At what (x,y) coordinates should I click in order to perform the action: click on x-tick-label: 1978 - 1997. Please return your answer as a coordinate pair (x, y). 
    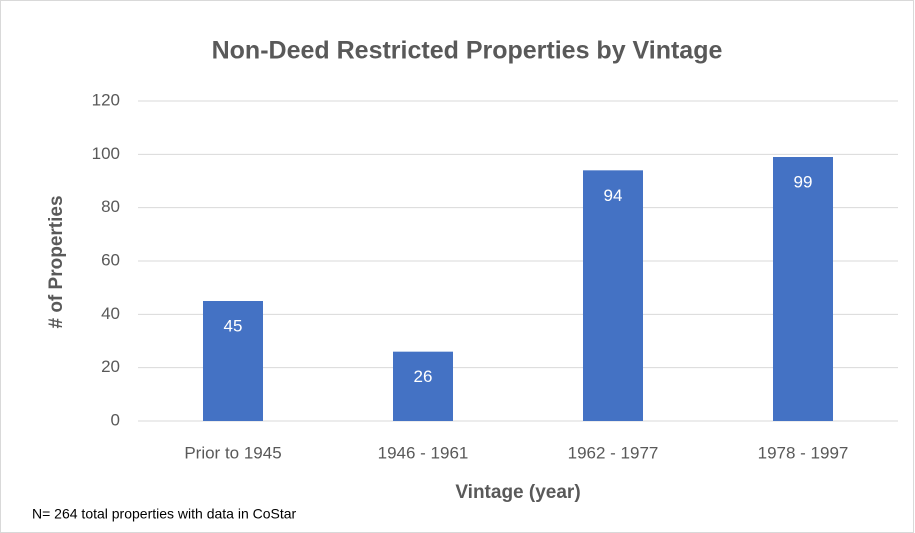
    Looking at the image, I should click on (803, 452).